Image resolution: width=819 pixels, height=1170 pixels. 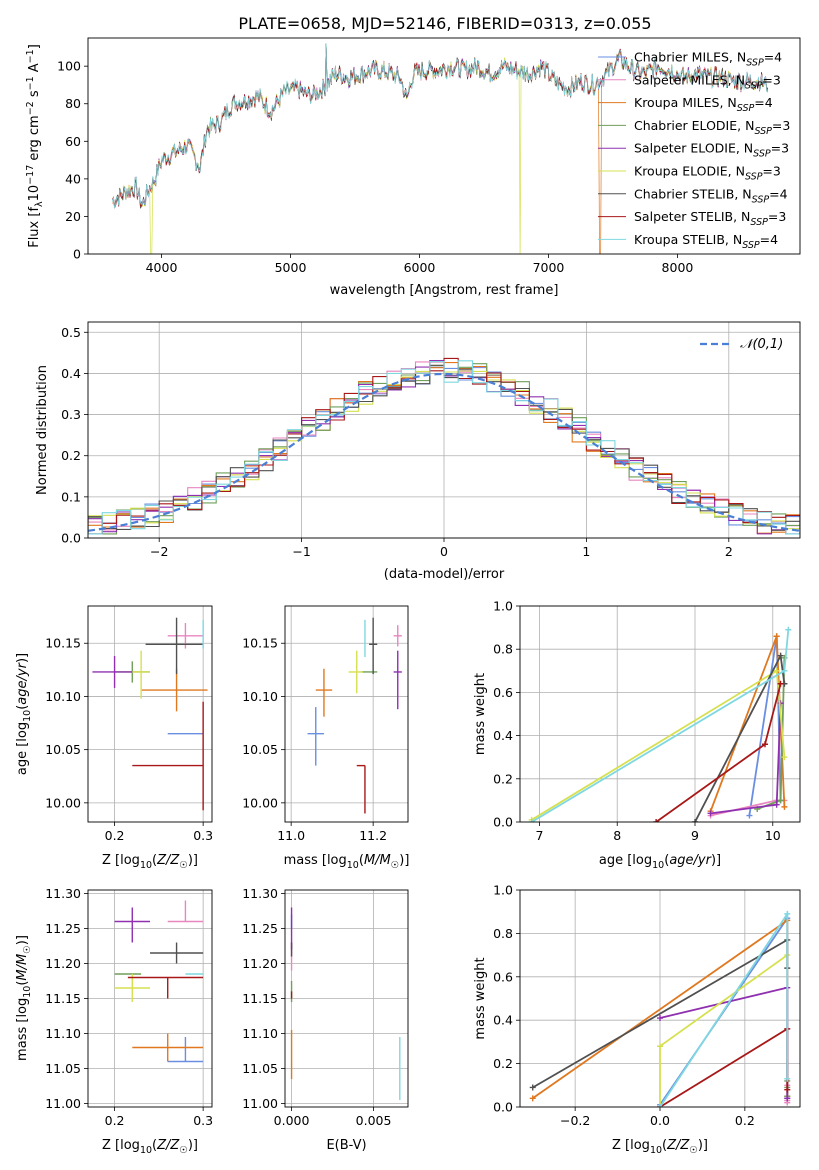 What do you see at coordinates (711, 195) in the screenshot?
I see `legend-entry: Chabrier STELIB, NSSP=4` at bounding box center [711, 195].